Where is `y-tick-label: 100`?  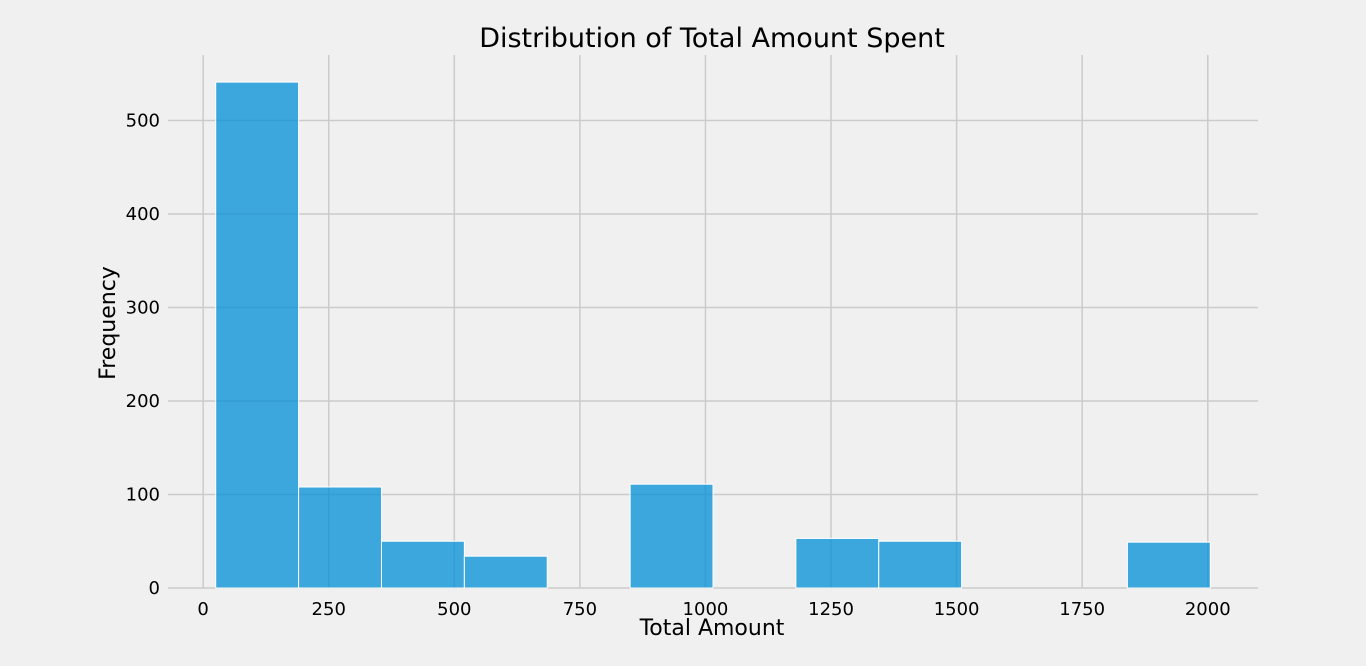 y-tick-label: 100 is located at coordinates (143, 494).